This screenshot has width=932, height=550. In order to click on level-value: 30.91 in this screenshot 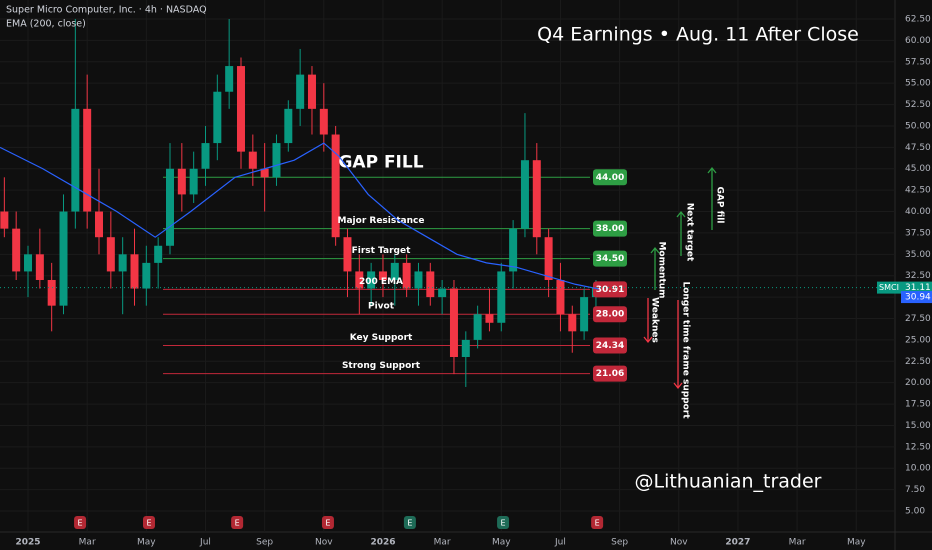, I will do `click(610, 290)`.